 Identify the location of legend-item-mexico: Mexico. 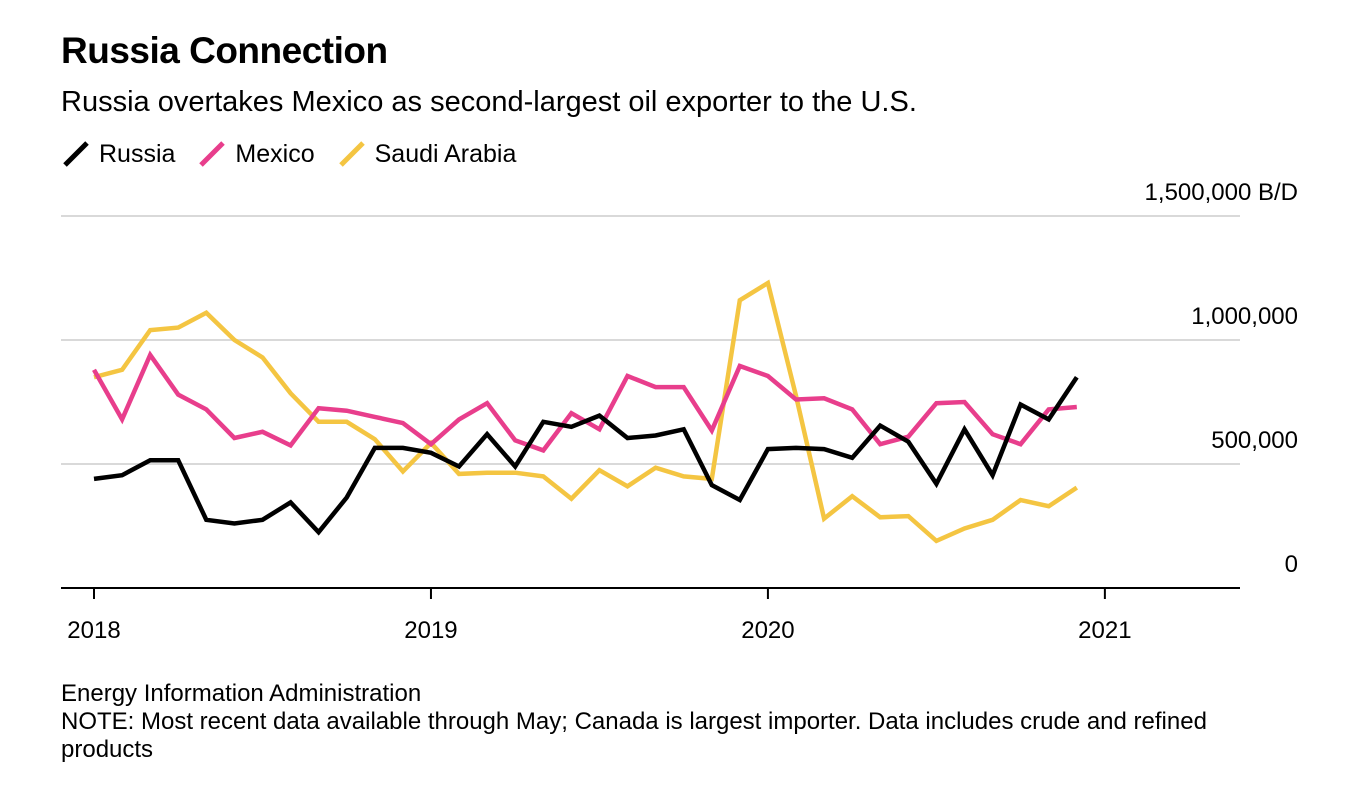
(256, 154).